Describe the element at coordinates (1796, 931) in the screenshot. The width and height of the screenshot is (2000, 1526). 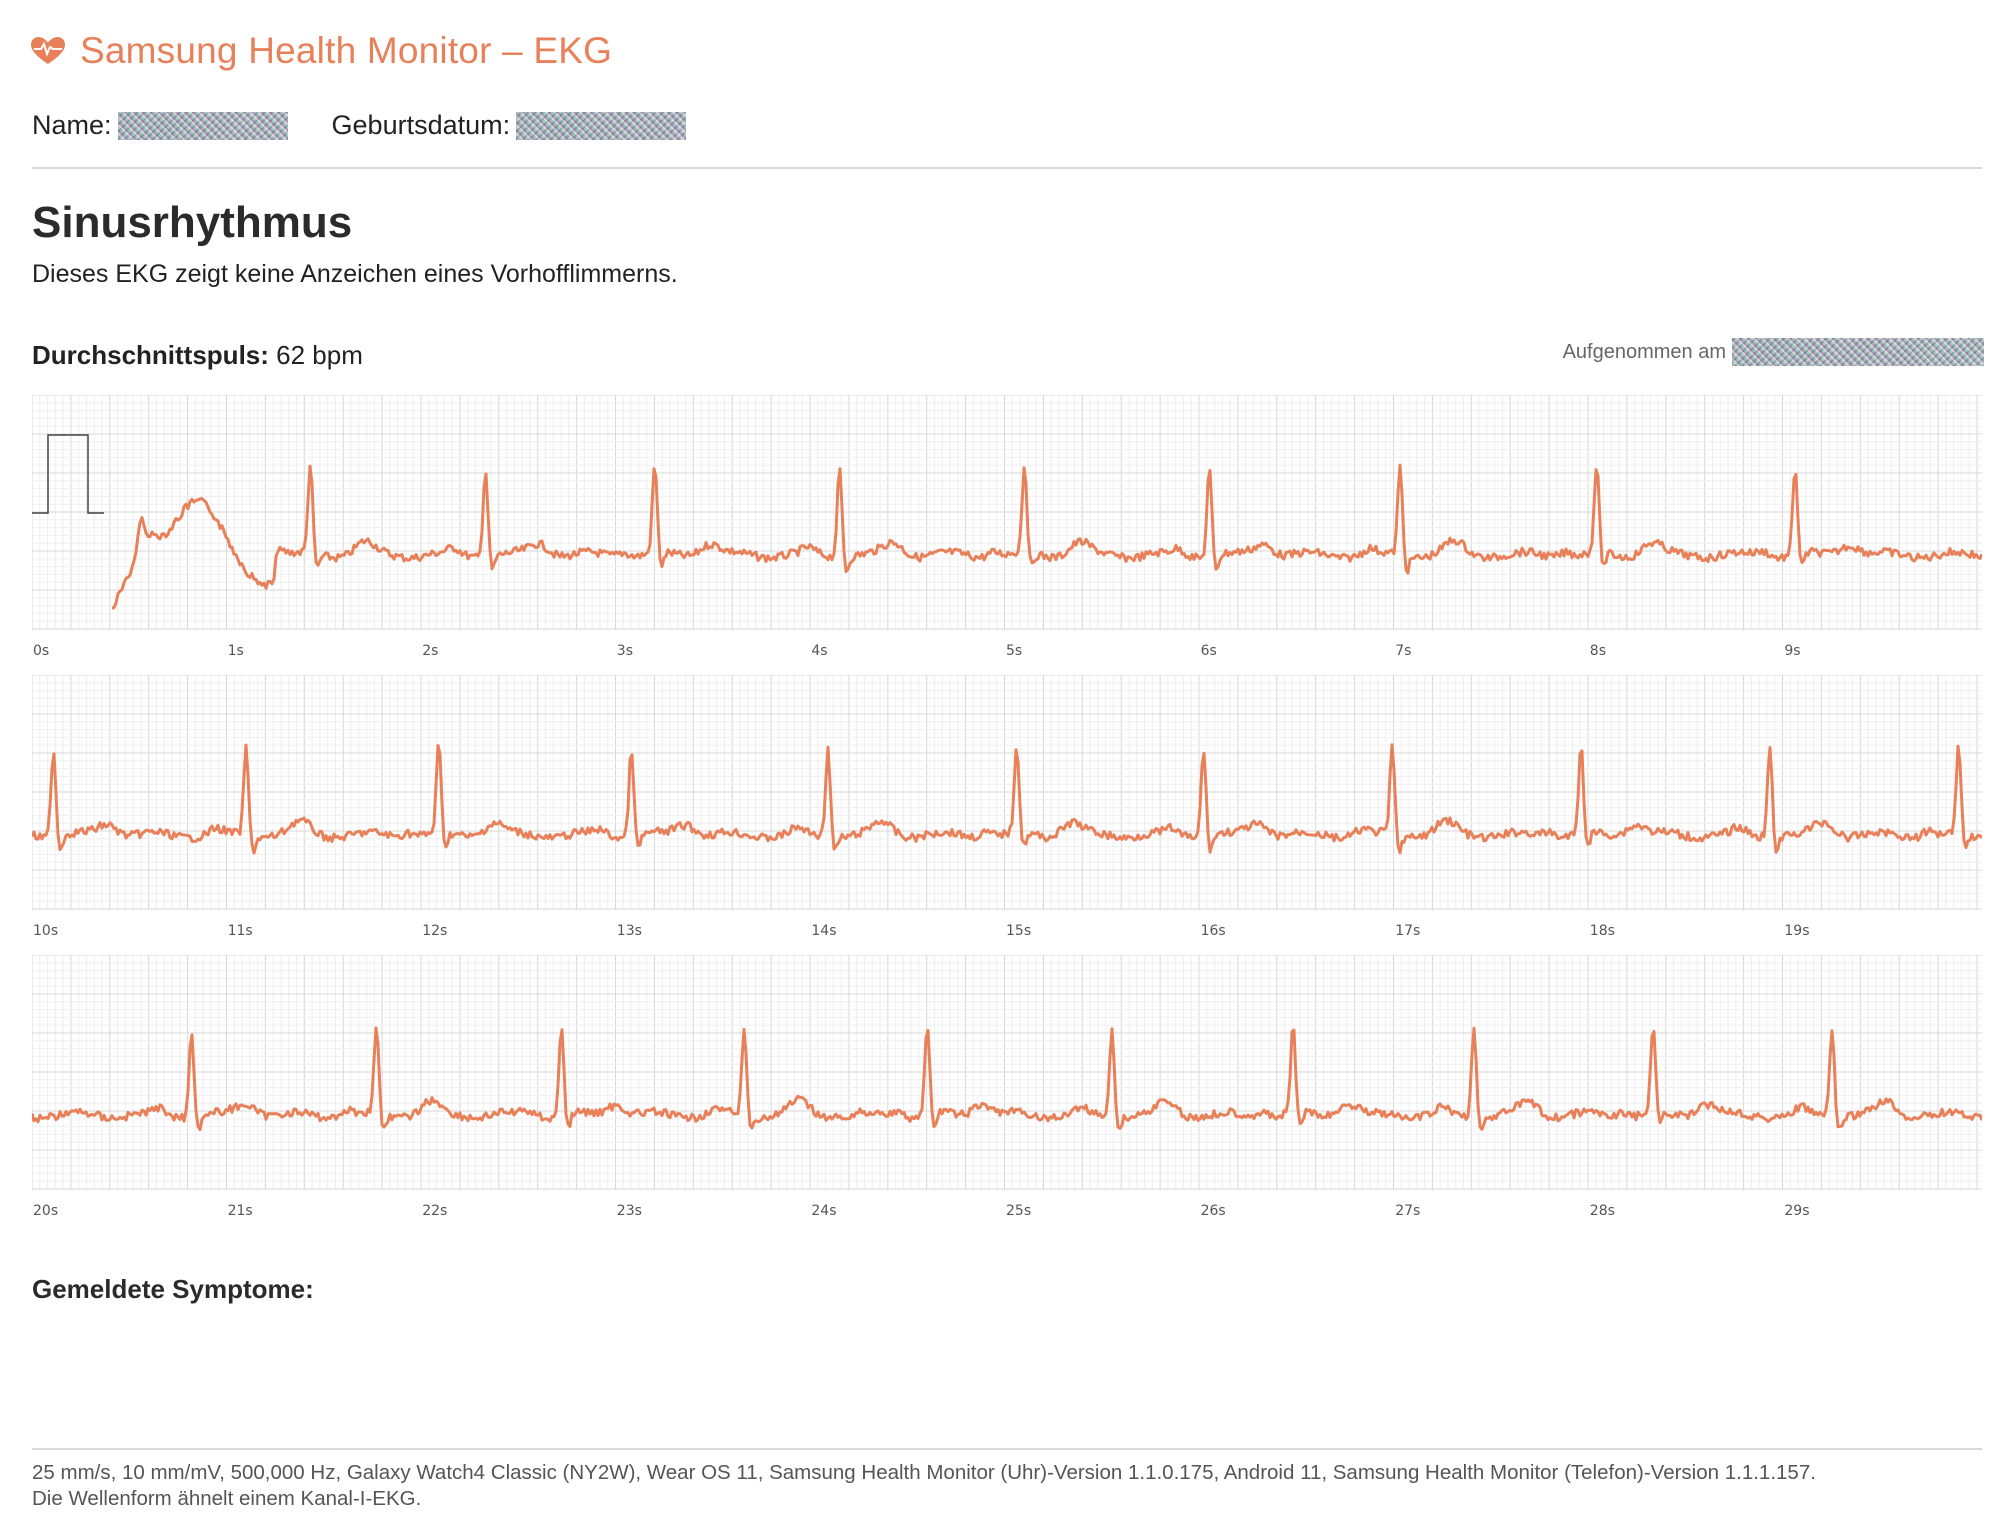
I see `time-tick-label: 19s` at that location.